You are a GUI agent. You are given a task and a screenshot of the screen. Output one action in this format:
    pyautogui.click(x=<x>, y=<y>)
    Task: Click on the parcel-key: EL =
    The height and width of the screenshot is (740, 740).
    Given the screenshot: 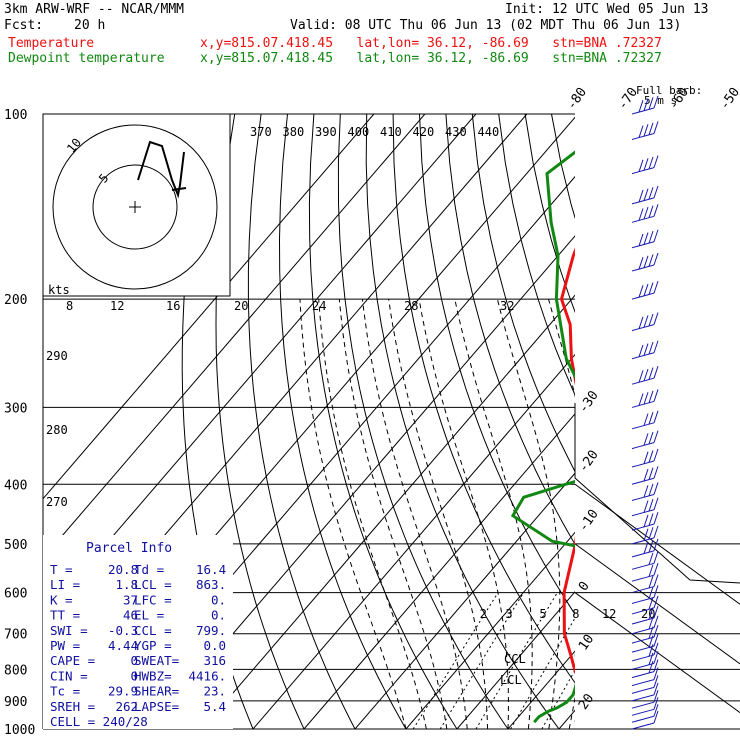 What is the action you would take?
    pyautogui.click(x=149, y=615)
    